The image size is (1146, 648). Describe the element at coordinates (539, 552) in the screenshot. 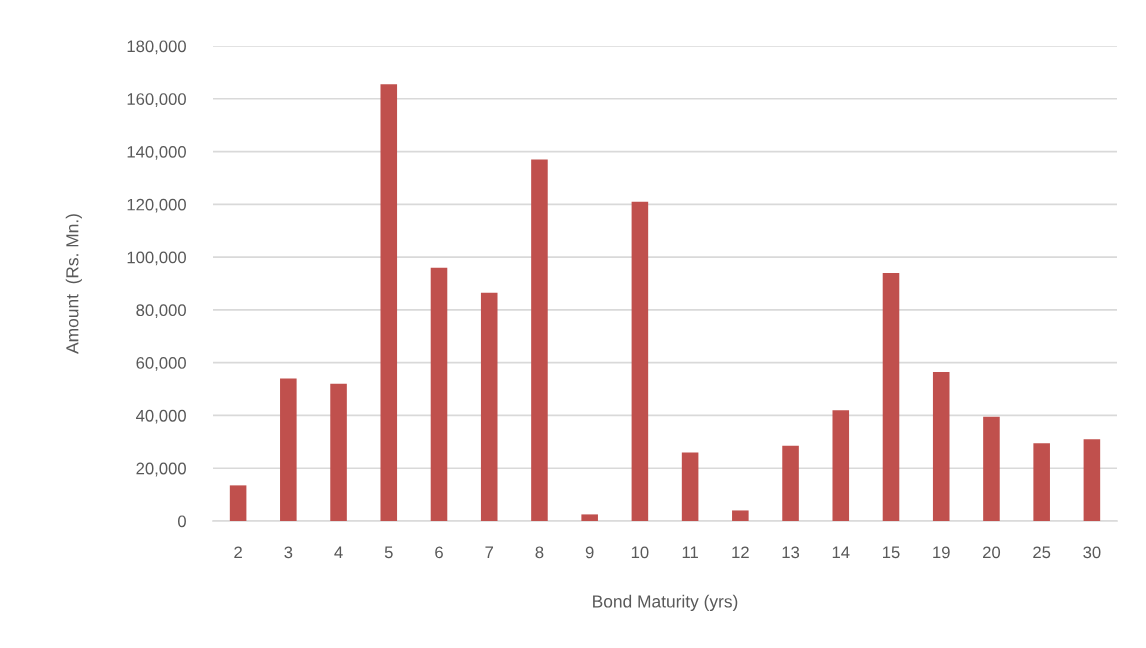

I see `x-tick-label: 8` at that location.